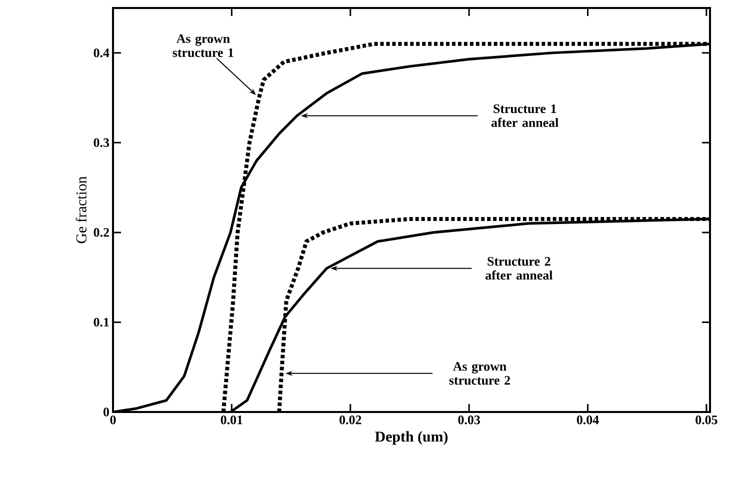 The height and width of the screenshot is (482, 730). What do you see at coordinates (81, 210) in the screenshot?
I see `y-axis-title: Ge fraction` at bounding box center [81, 210].